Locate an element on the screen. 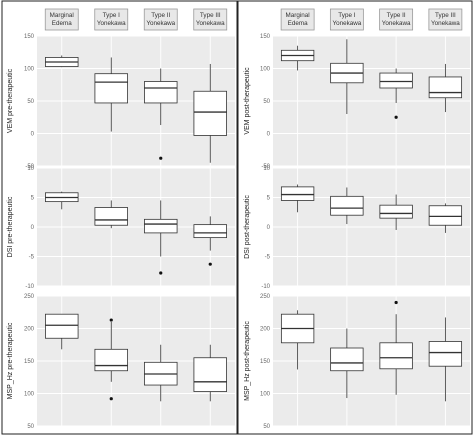  y-tick-label: 250 is located at coordinates (29, 297).